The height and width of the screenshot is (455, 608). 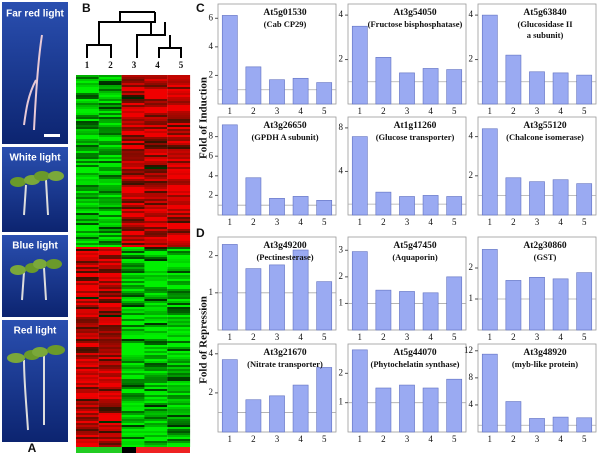 What do you see at coordinates (407, 111) in the screenshot?
I see `x-tick-label: 3` at bounding box center [407, 111].